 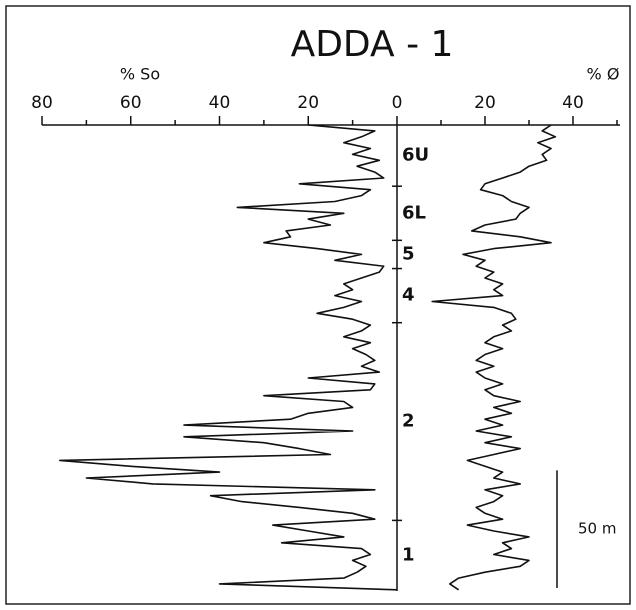 I want to click on x-tick-label: 0, so click(x=397, y=103).